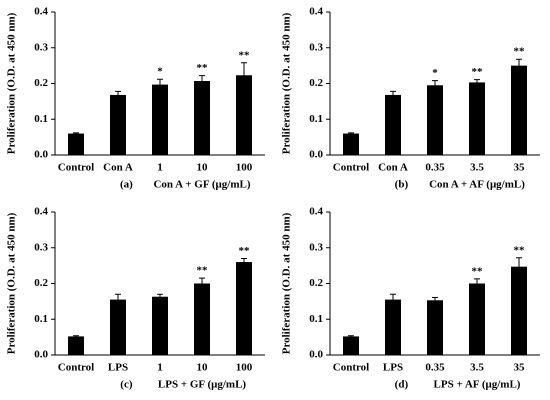  What do you see at coordinates (402, 385) in the screenshot?
I see `panel-label: (d)` at bounding box center [402, 385].